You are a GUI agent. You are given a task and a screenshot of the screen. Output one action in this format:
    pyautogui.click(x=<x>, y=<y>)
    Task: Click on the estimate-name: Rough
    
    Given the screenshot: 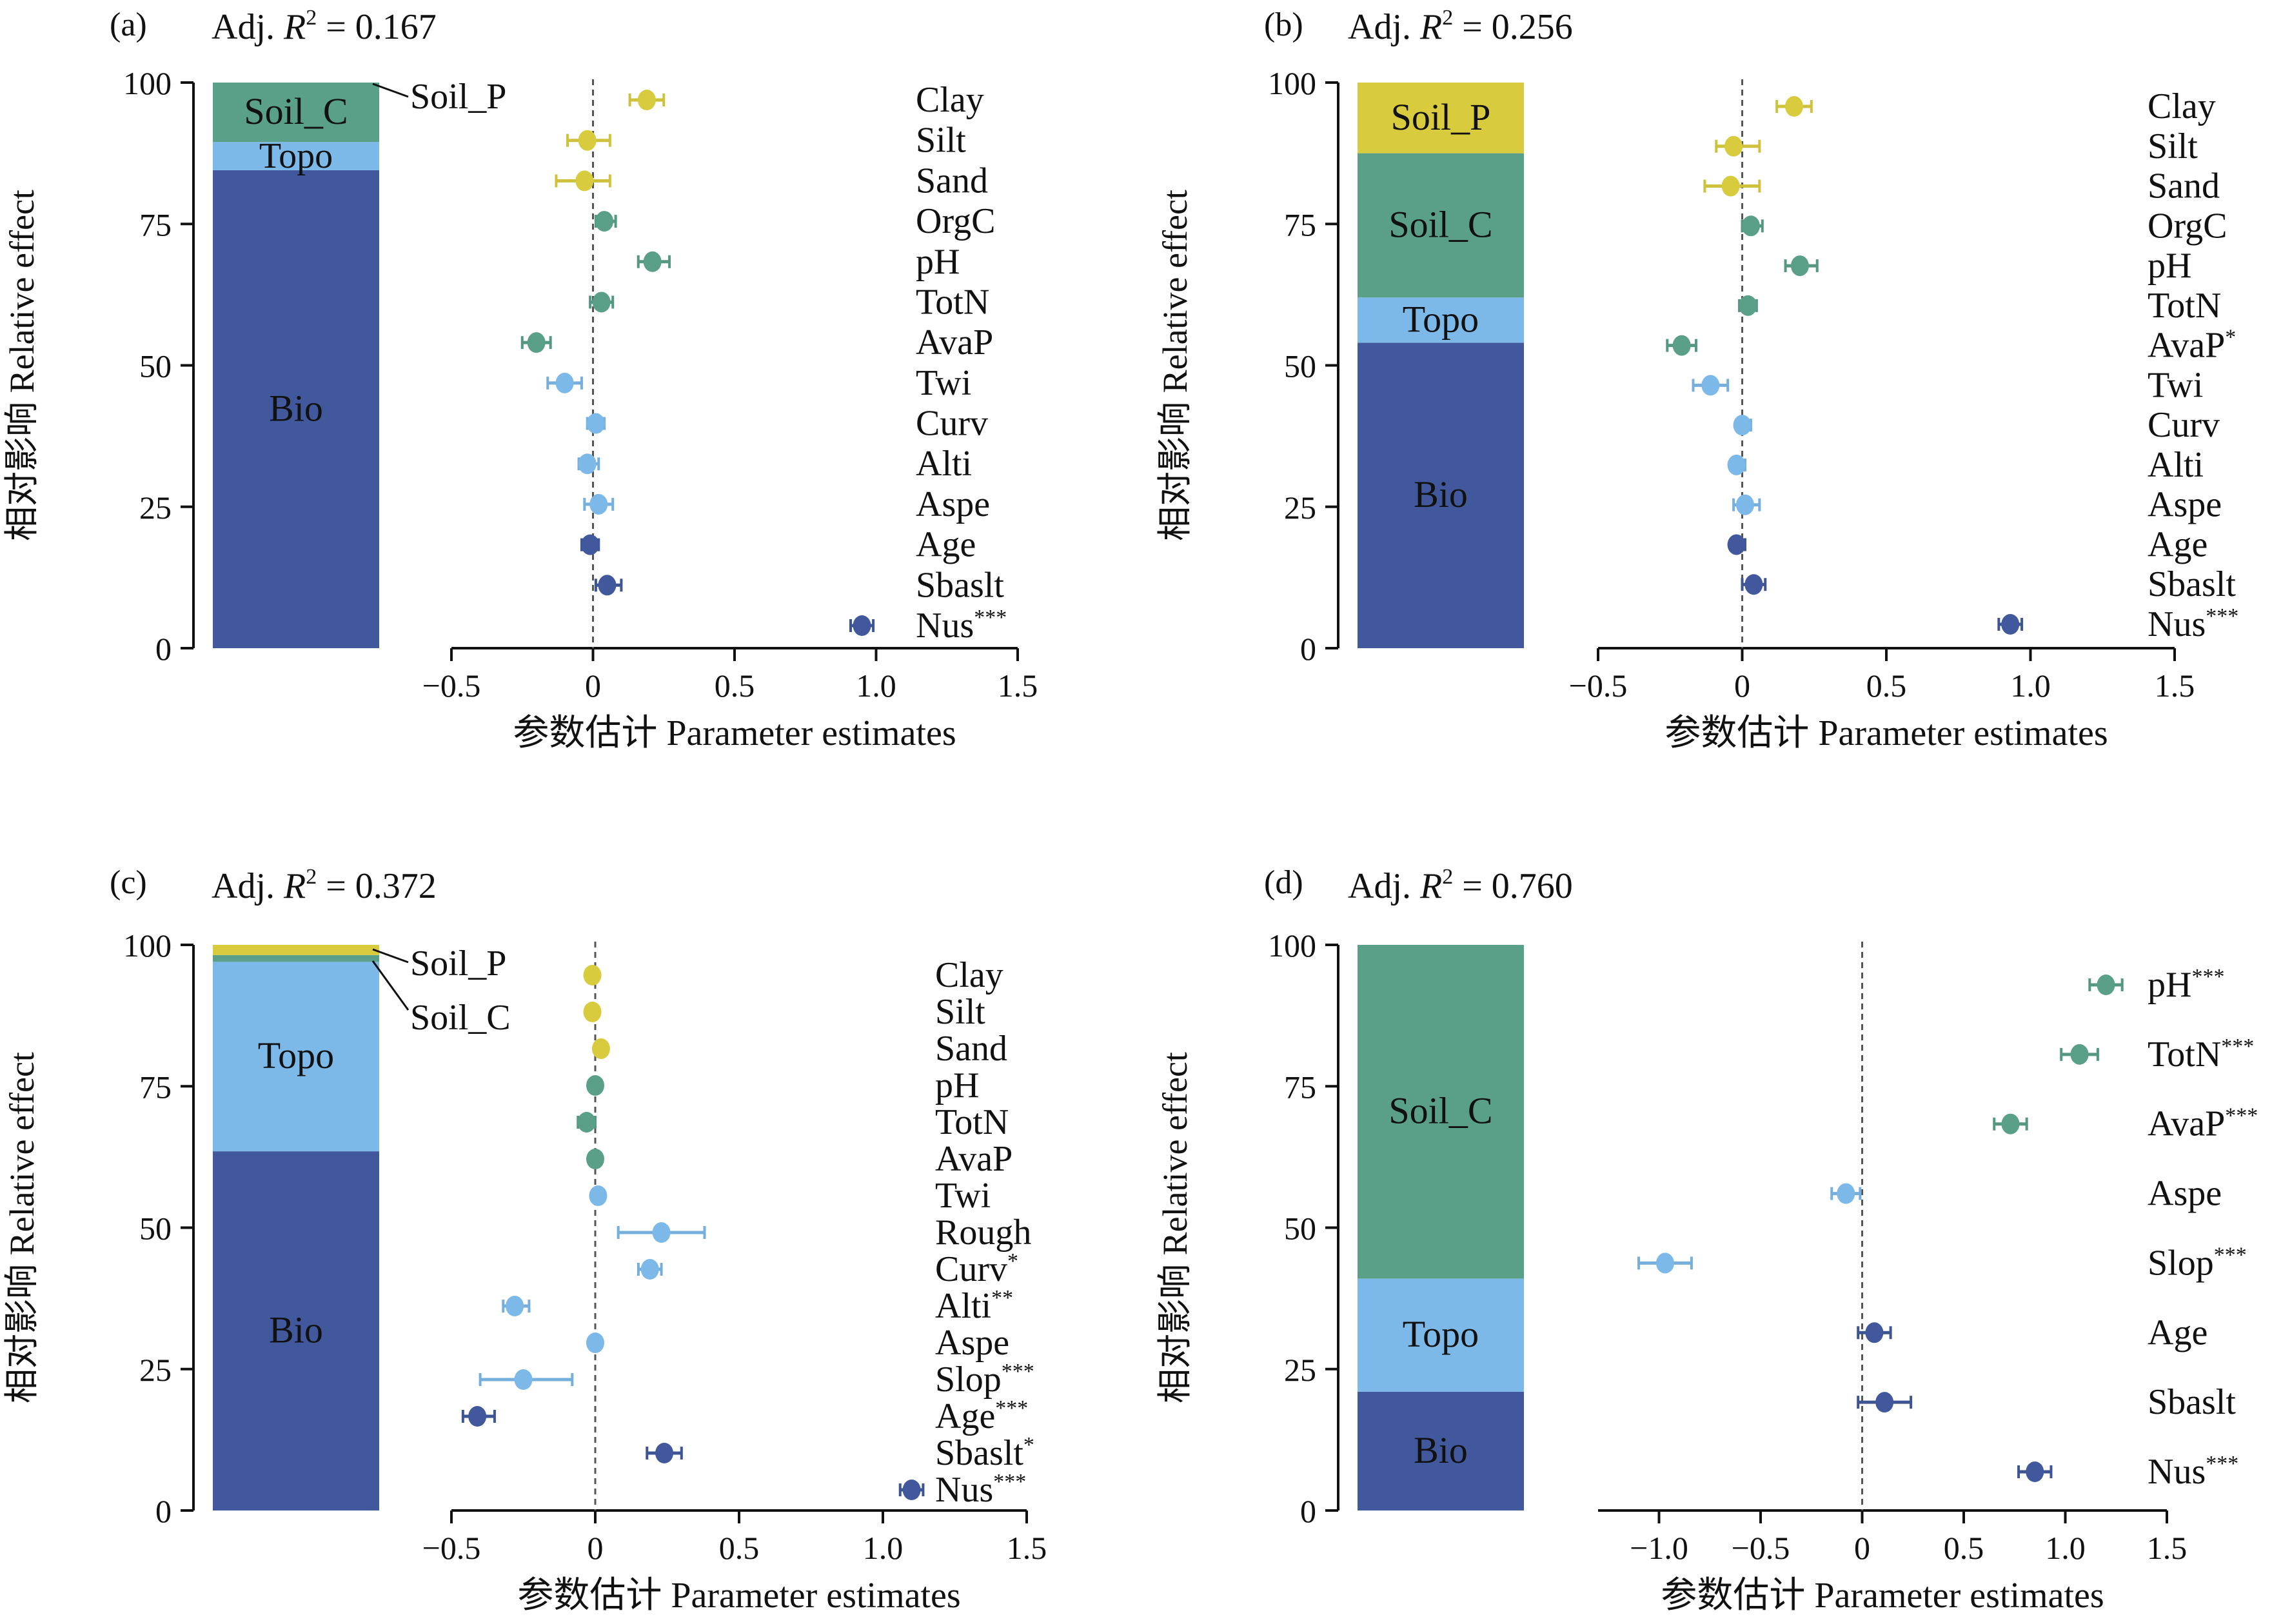 What is the action you would take?
    pyautogui.click(x=983, y=1233)
    